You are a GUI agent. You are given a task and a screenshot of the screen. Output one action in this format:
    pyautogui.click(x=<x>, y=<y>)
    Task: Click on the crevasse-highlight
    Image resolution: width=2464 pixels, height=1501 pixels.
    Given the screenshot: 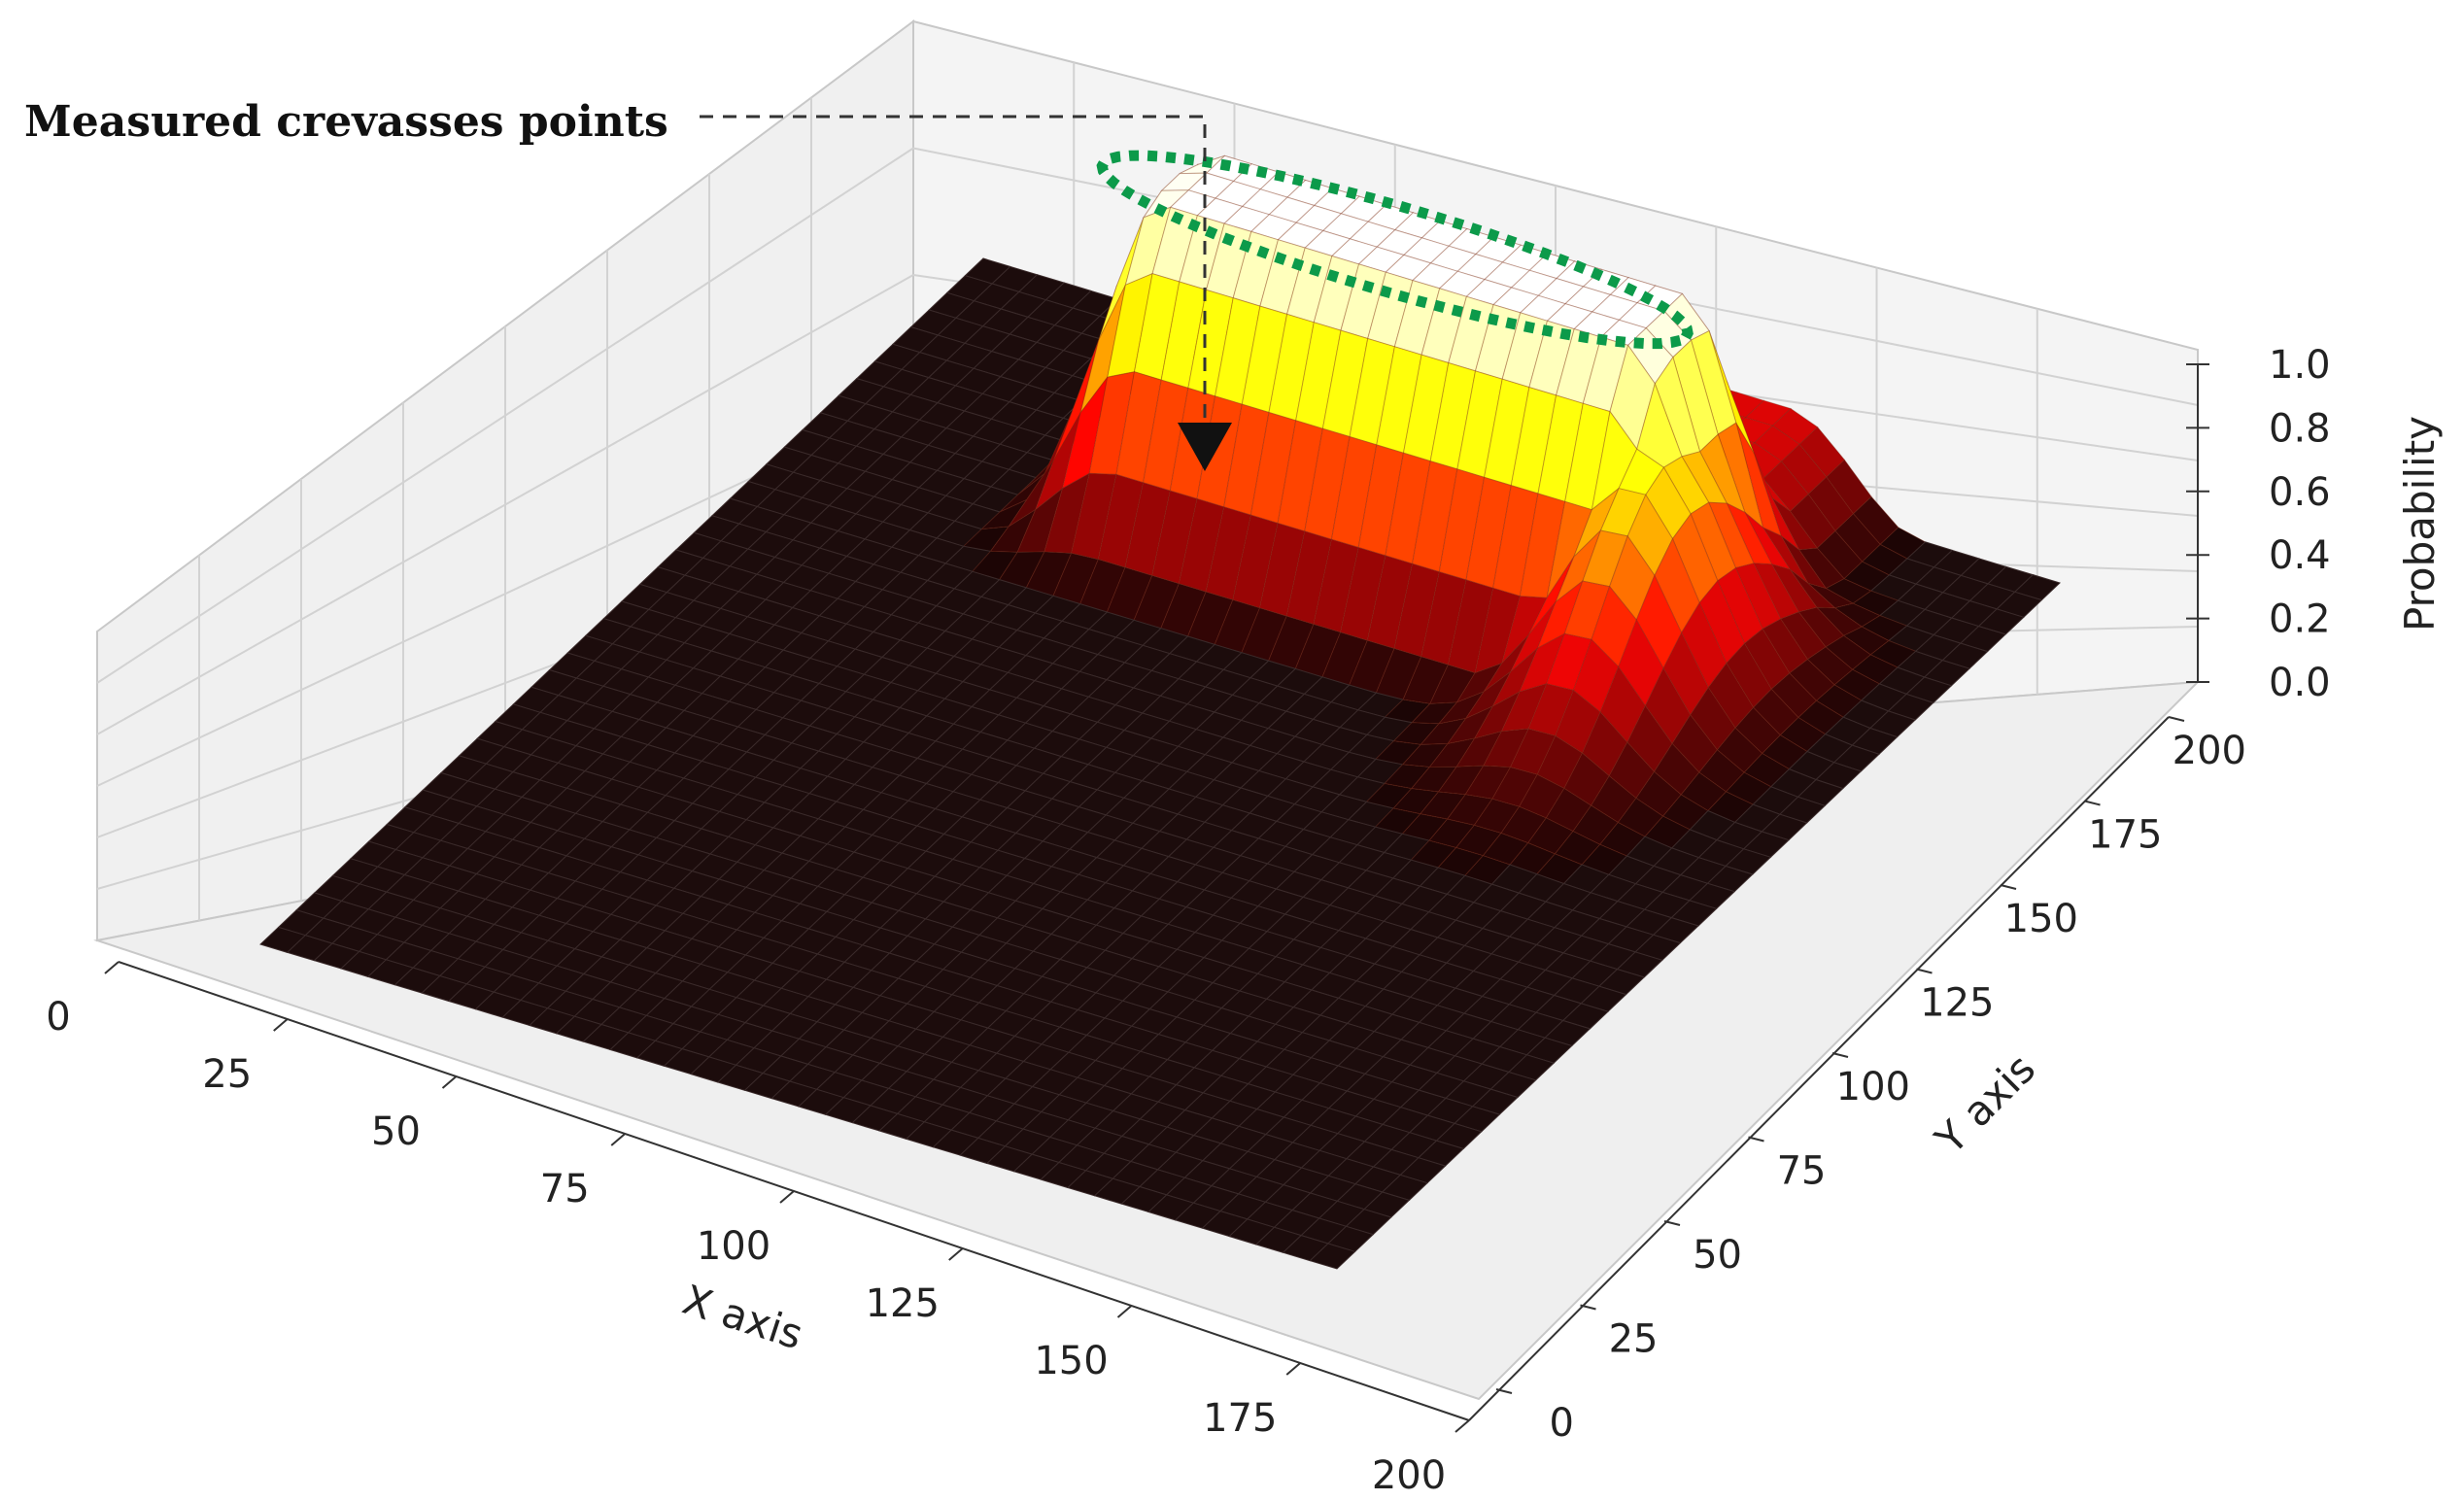 What is the action you would take?
    pyautogui.click(x=1395, y=250)
    